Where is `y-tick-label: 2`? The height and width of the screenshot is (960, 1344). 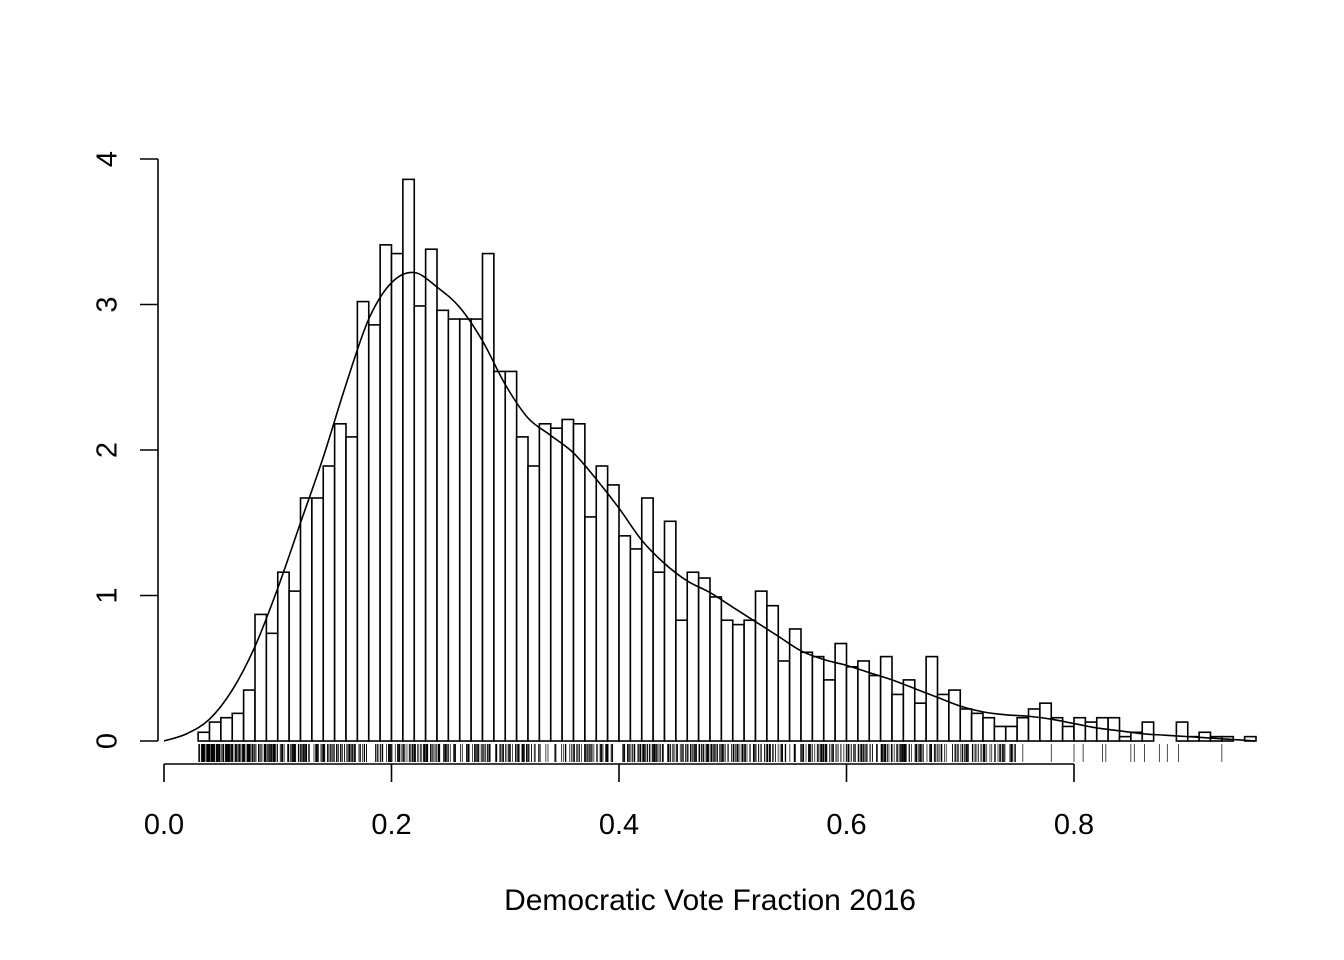
y-tick-label: 2 is located at coordinates (108, 450).